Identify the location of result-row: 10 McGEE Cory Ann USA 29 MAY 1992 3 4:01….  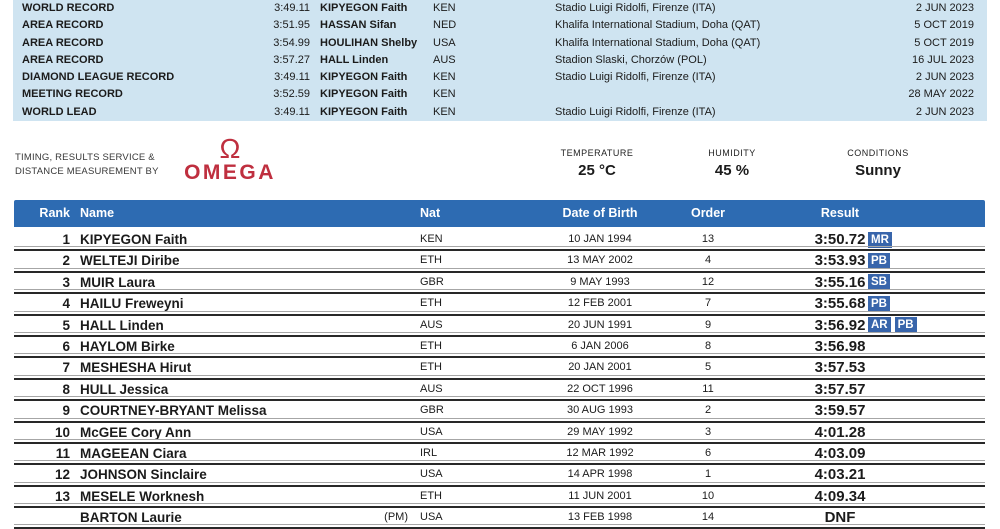
(499, 433).